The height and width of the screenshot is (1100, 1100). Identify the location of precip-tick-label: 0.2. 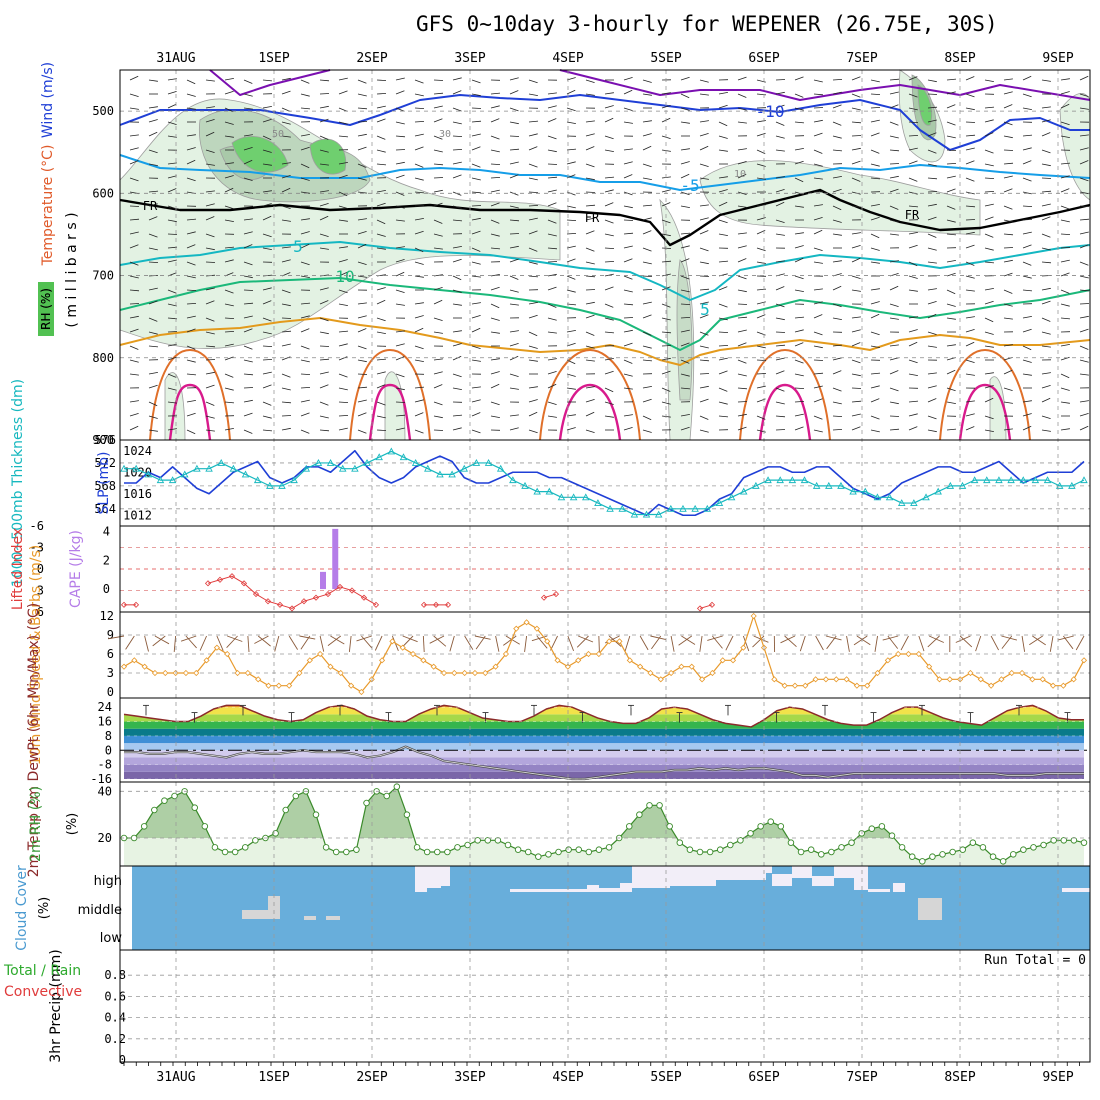
(115, 1039).